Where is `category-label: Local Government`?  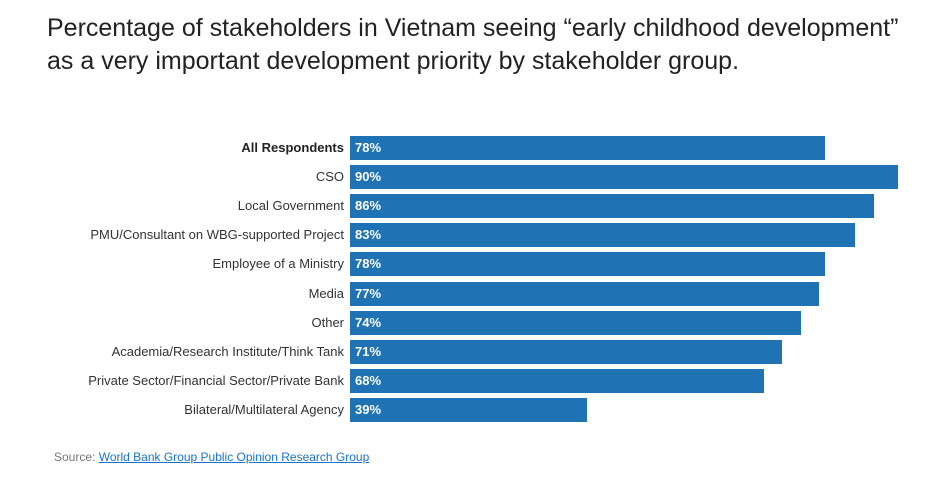
category-label: Local Government is located at coordinates (290, 206).